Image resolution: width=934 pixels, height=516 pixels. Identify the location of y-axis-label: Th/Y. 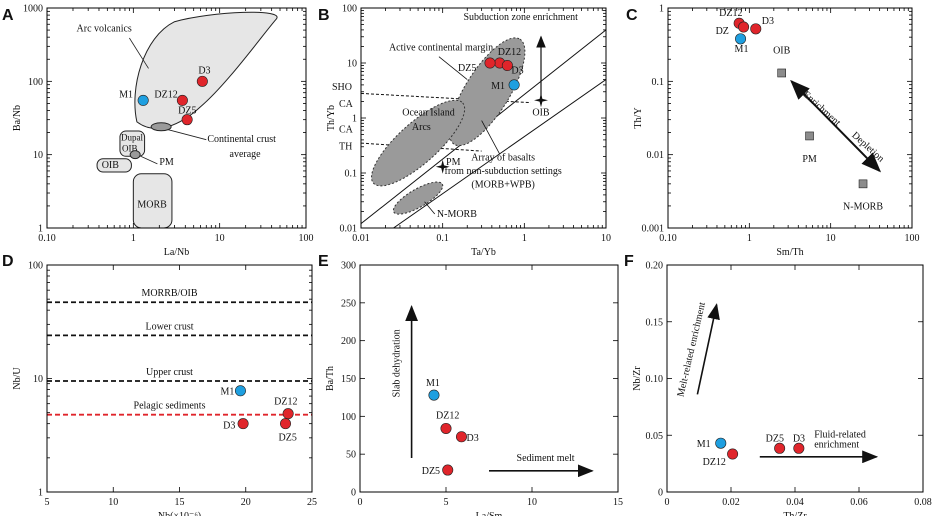
(638, 117).